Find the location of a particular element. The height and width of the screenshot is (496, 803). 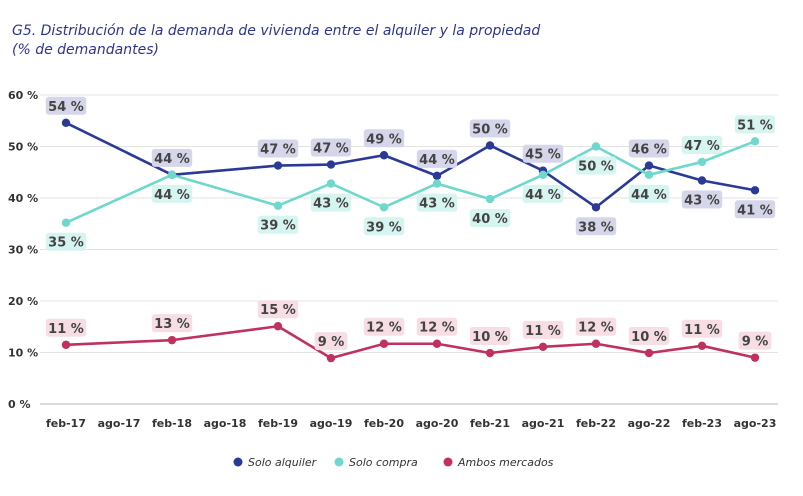

data-label: 51 % is located at coordinates (755, 125).